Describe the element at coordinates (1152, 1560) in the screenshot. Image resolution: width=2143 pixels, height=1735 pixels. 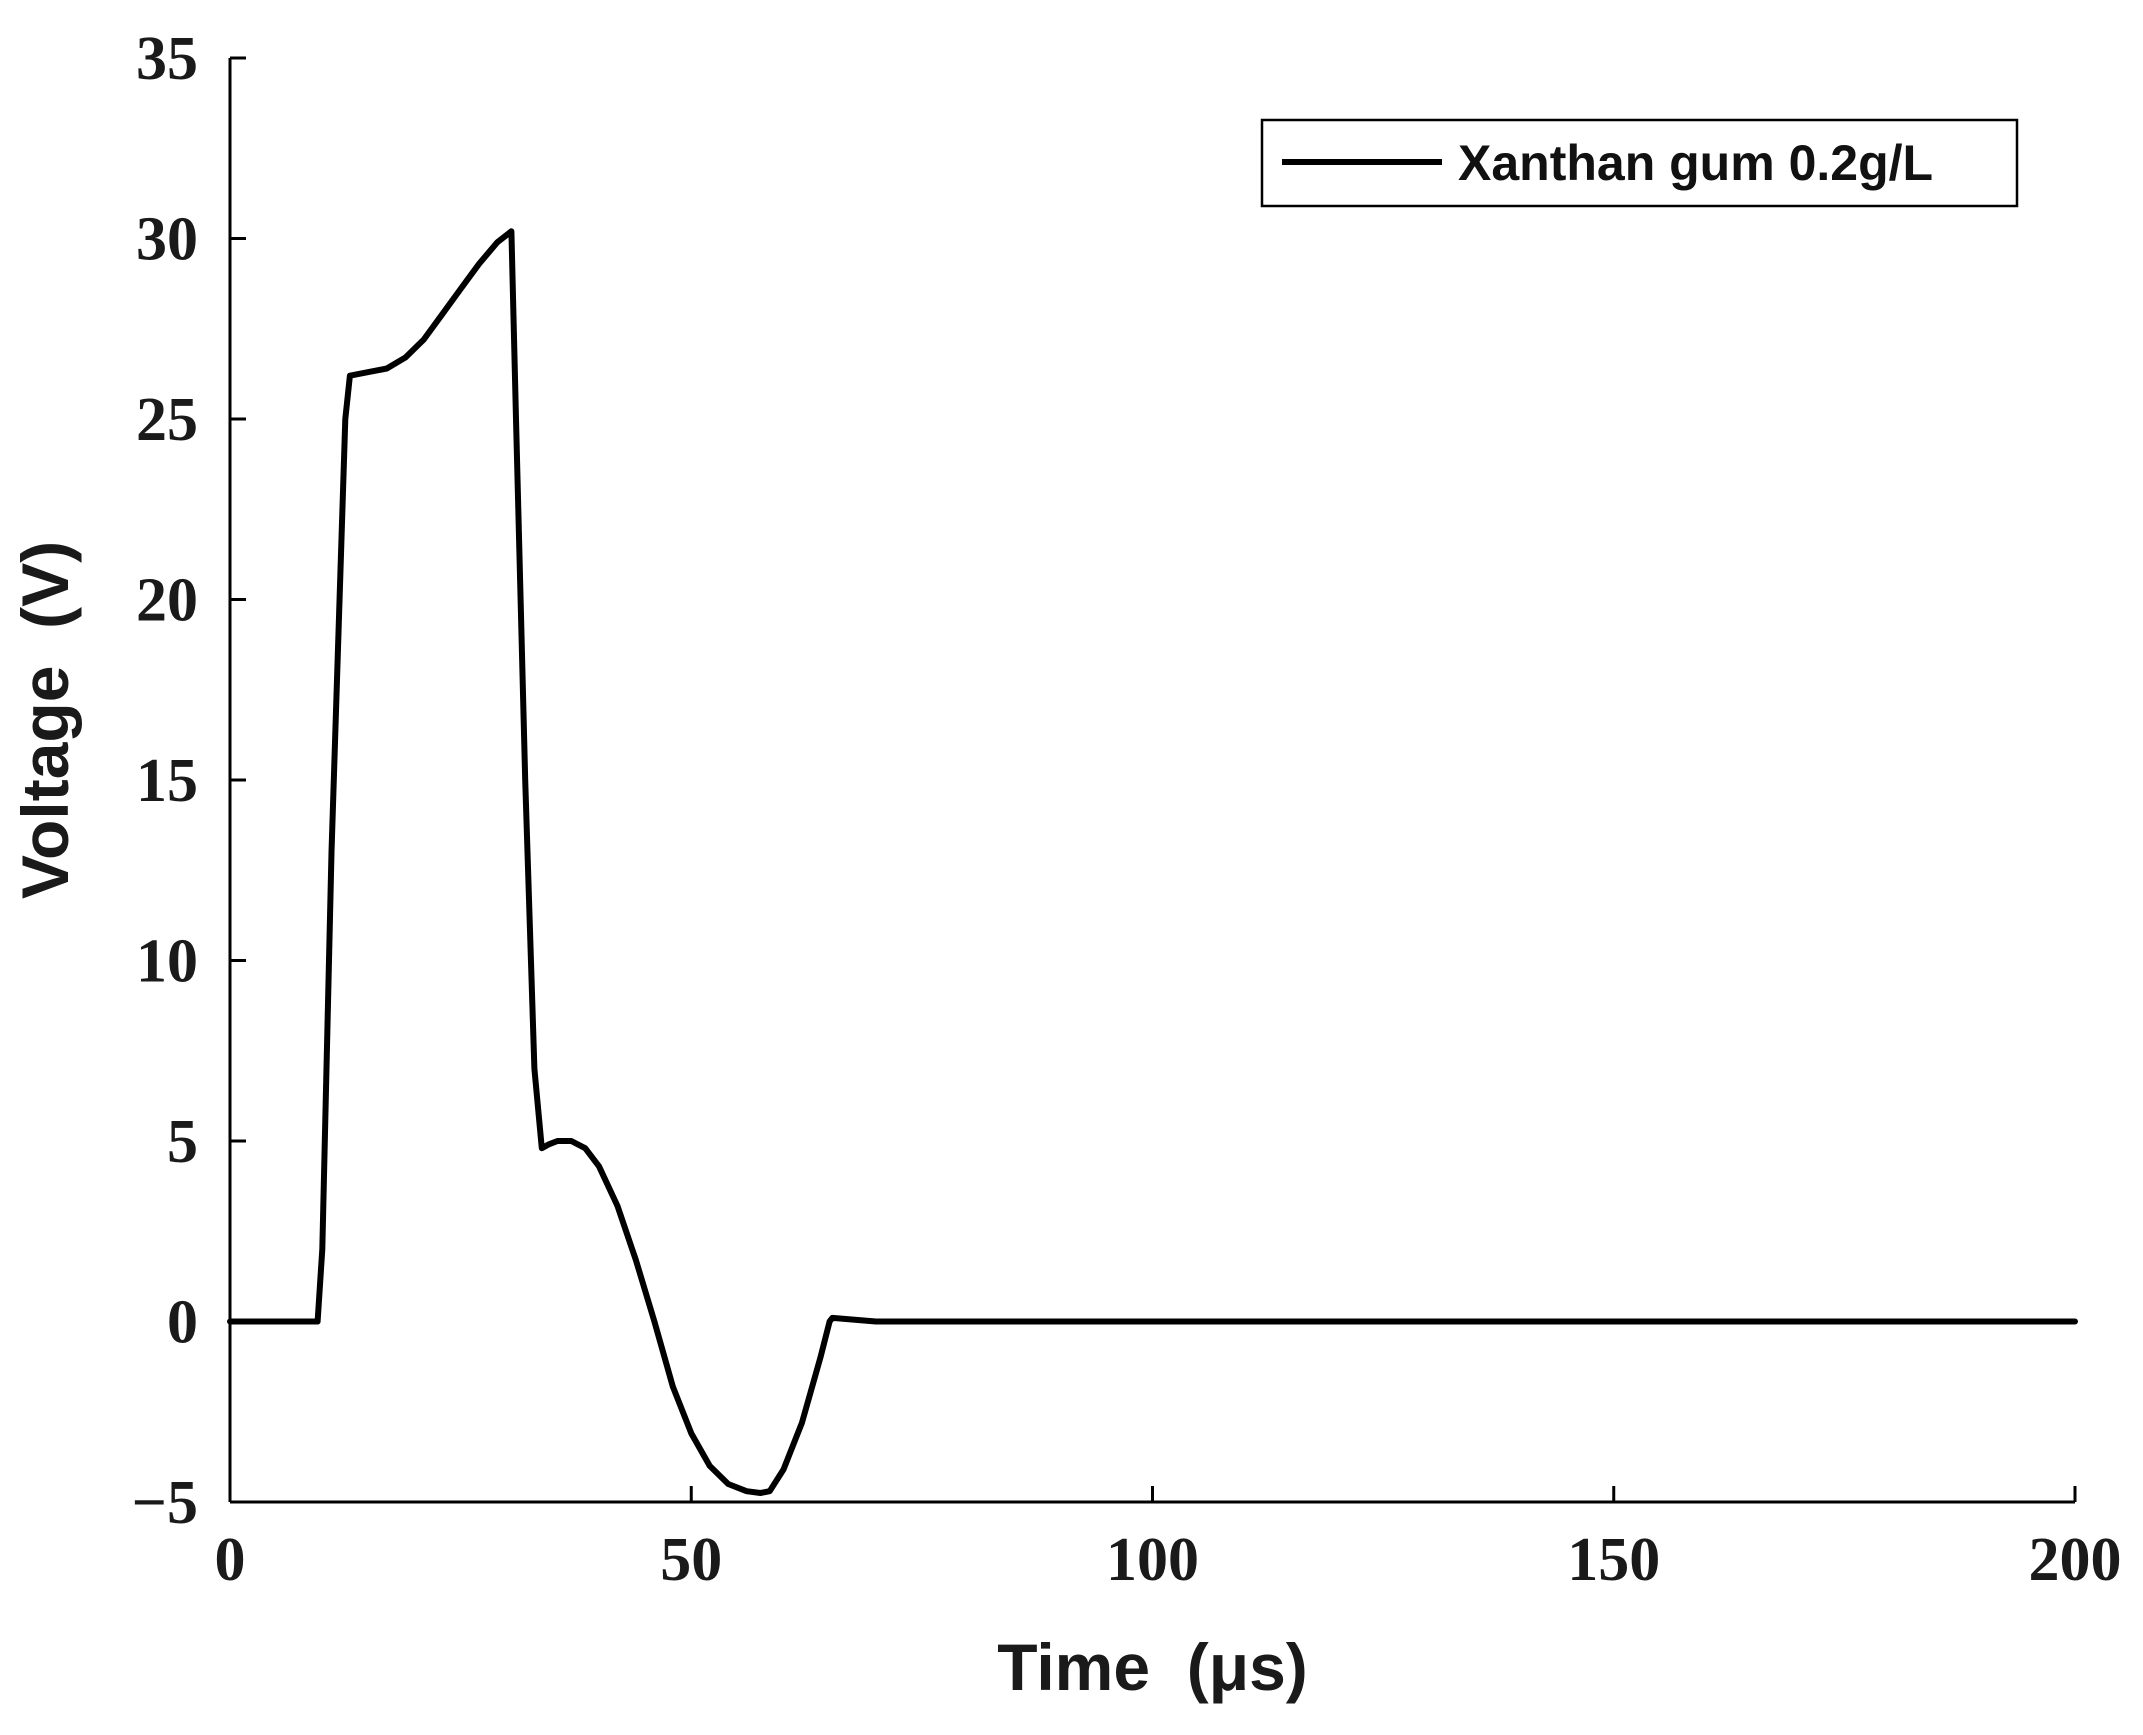
I see `x-tick-label: 100` at that location.